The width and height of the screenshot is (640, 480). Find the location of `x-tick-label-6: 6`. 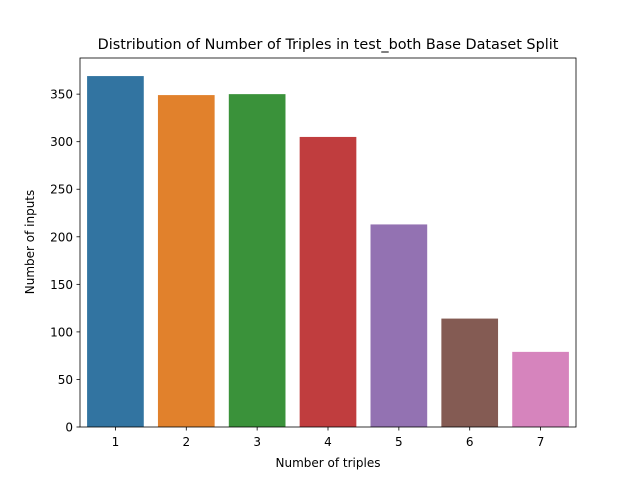

x-tick-label-6: 6 is located at coordinates (470, 442).